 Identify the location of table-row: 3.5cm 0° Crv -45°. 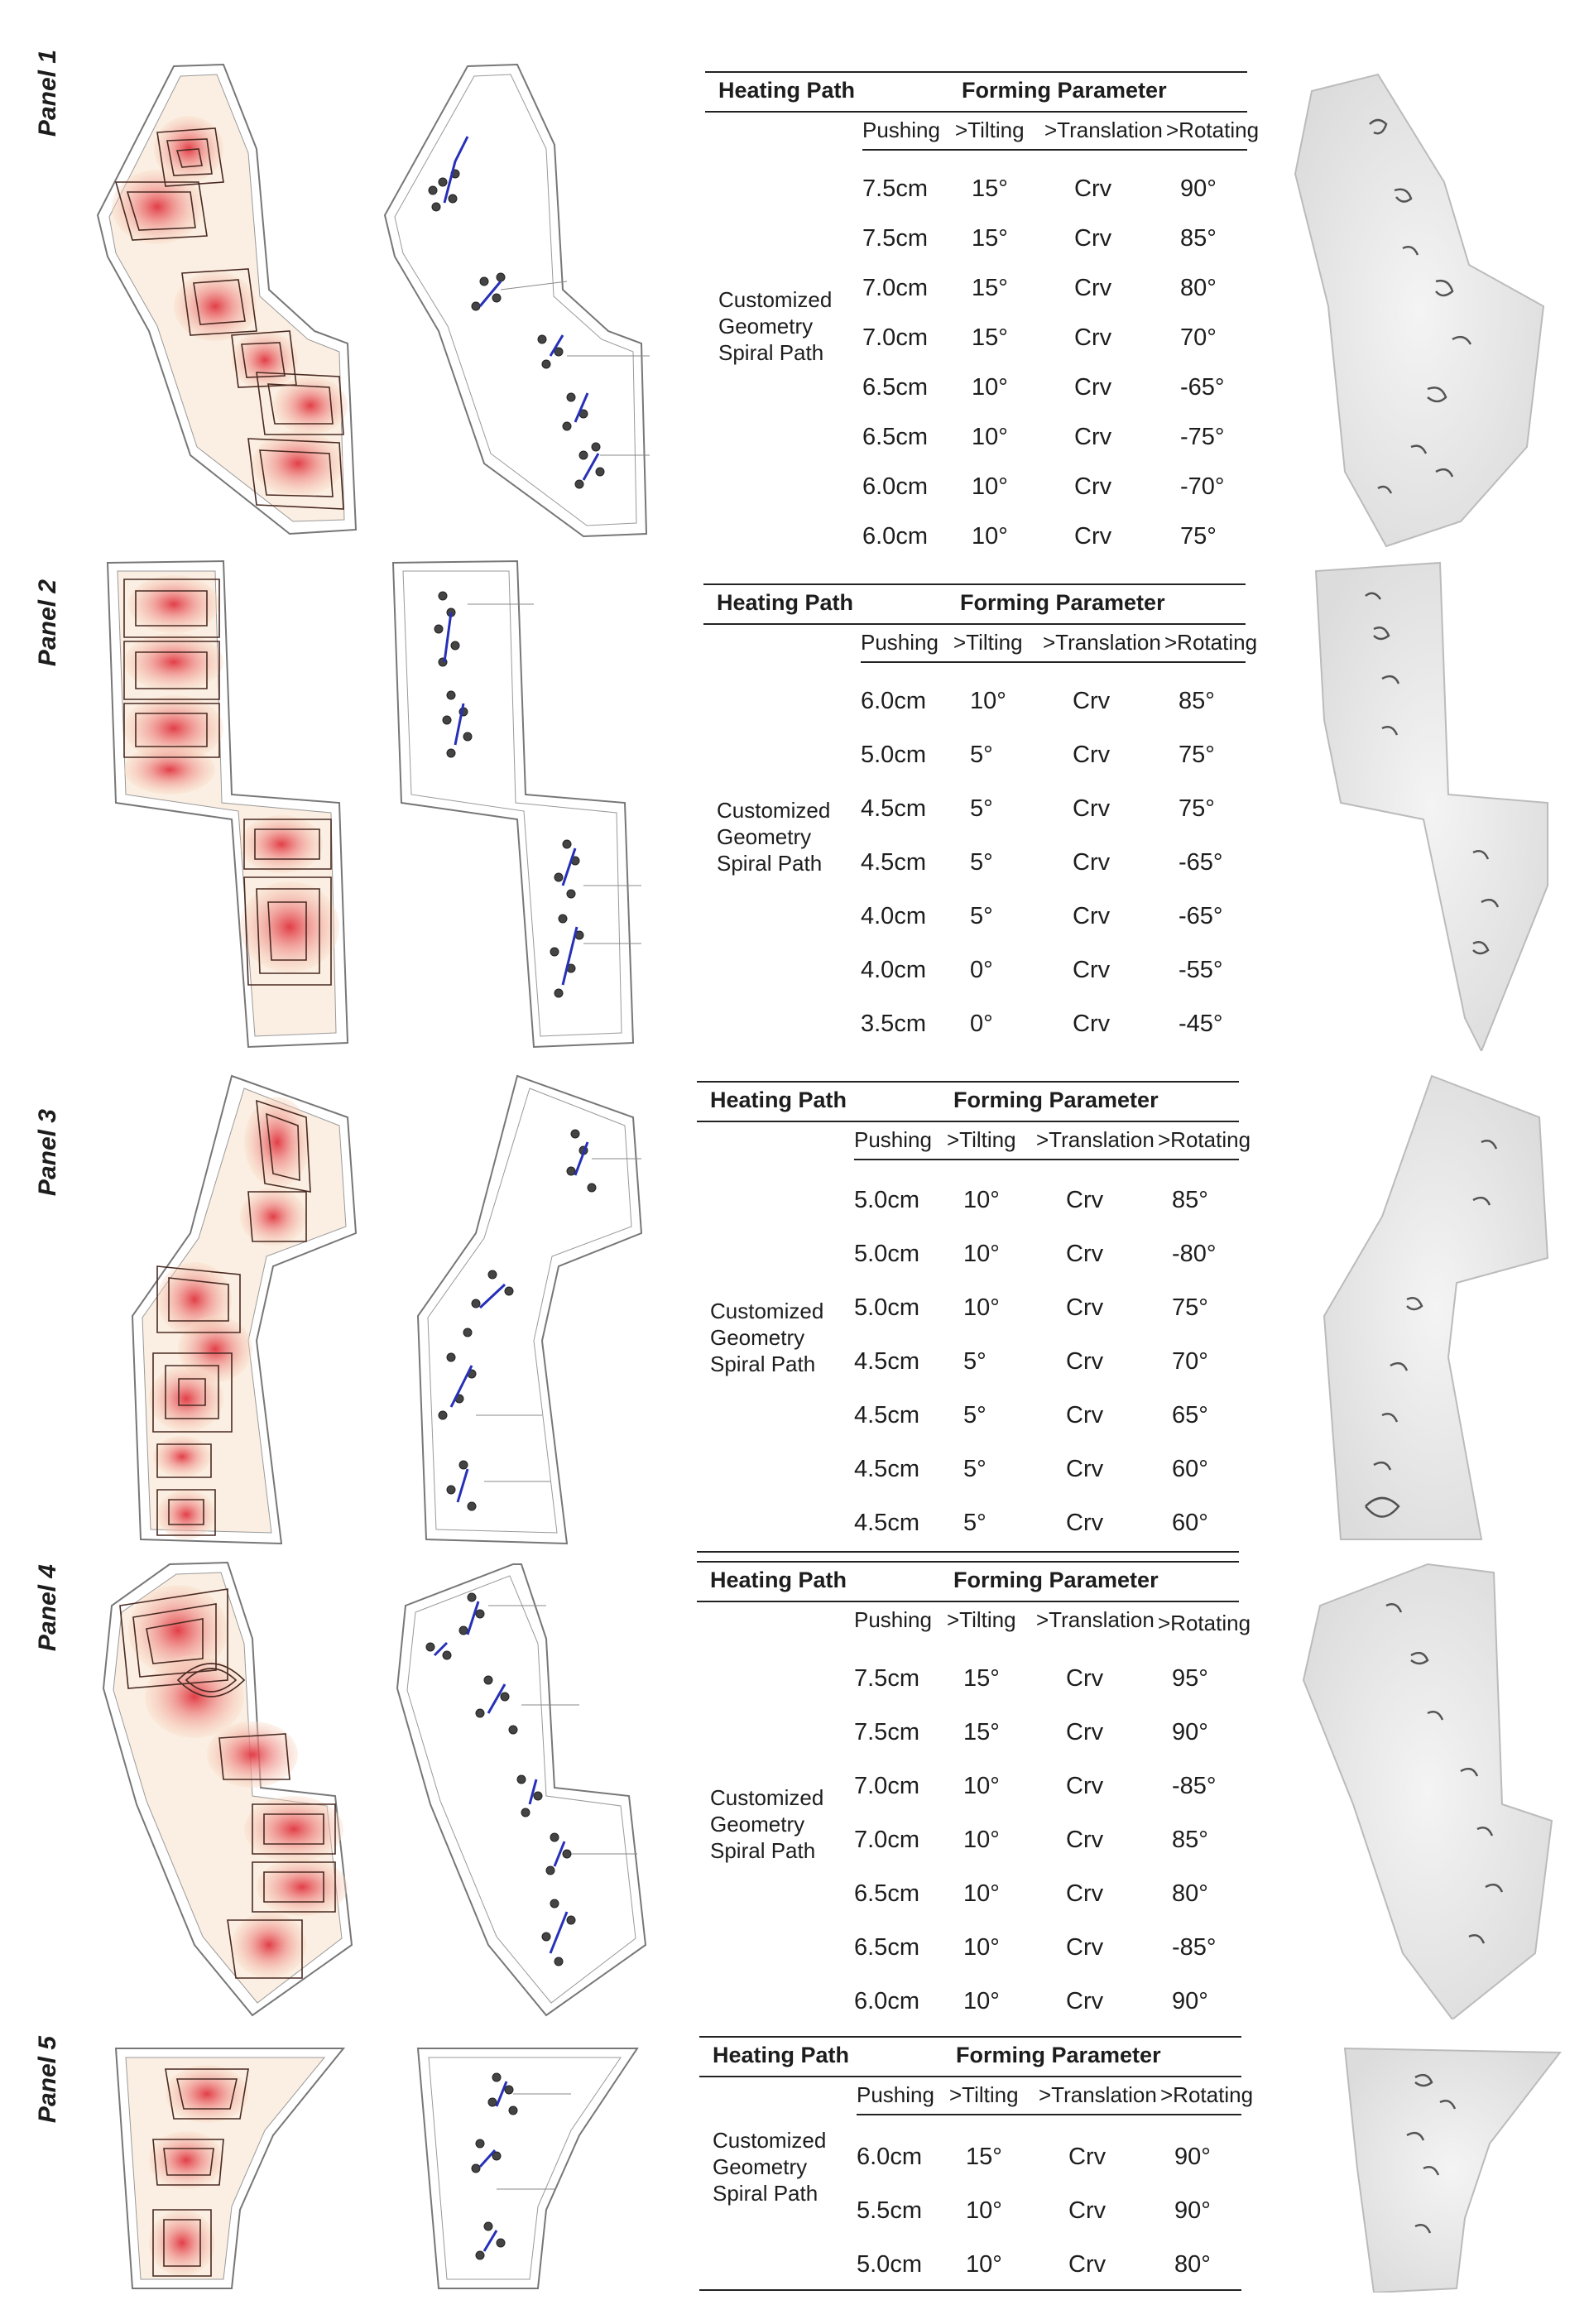
(1042, 1024).